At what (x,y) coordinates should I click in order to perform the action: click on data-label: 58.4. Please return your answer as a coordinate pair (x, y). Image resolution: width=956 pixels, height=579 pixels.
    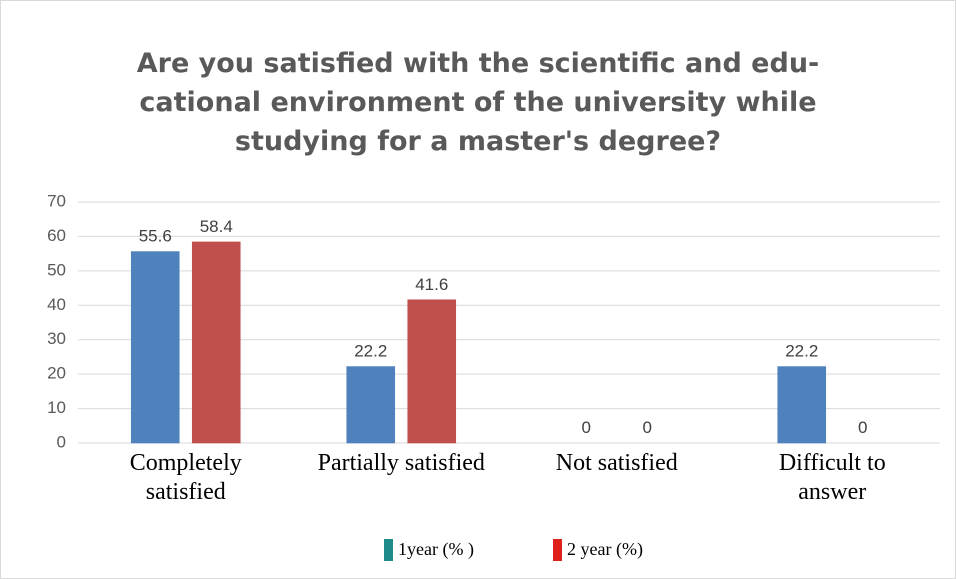
    Looking at the image, I should click on (216, 226).